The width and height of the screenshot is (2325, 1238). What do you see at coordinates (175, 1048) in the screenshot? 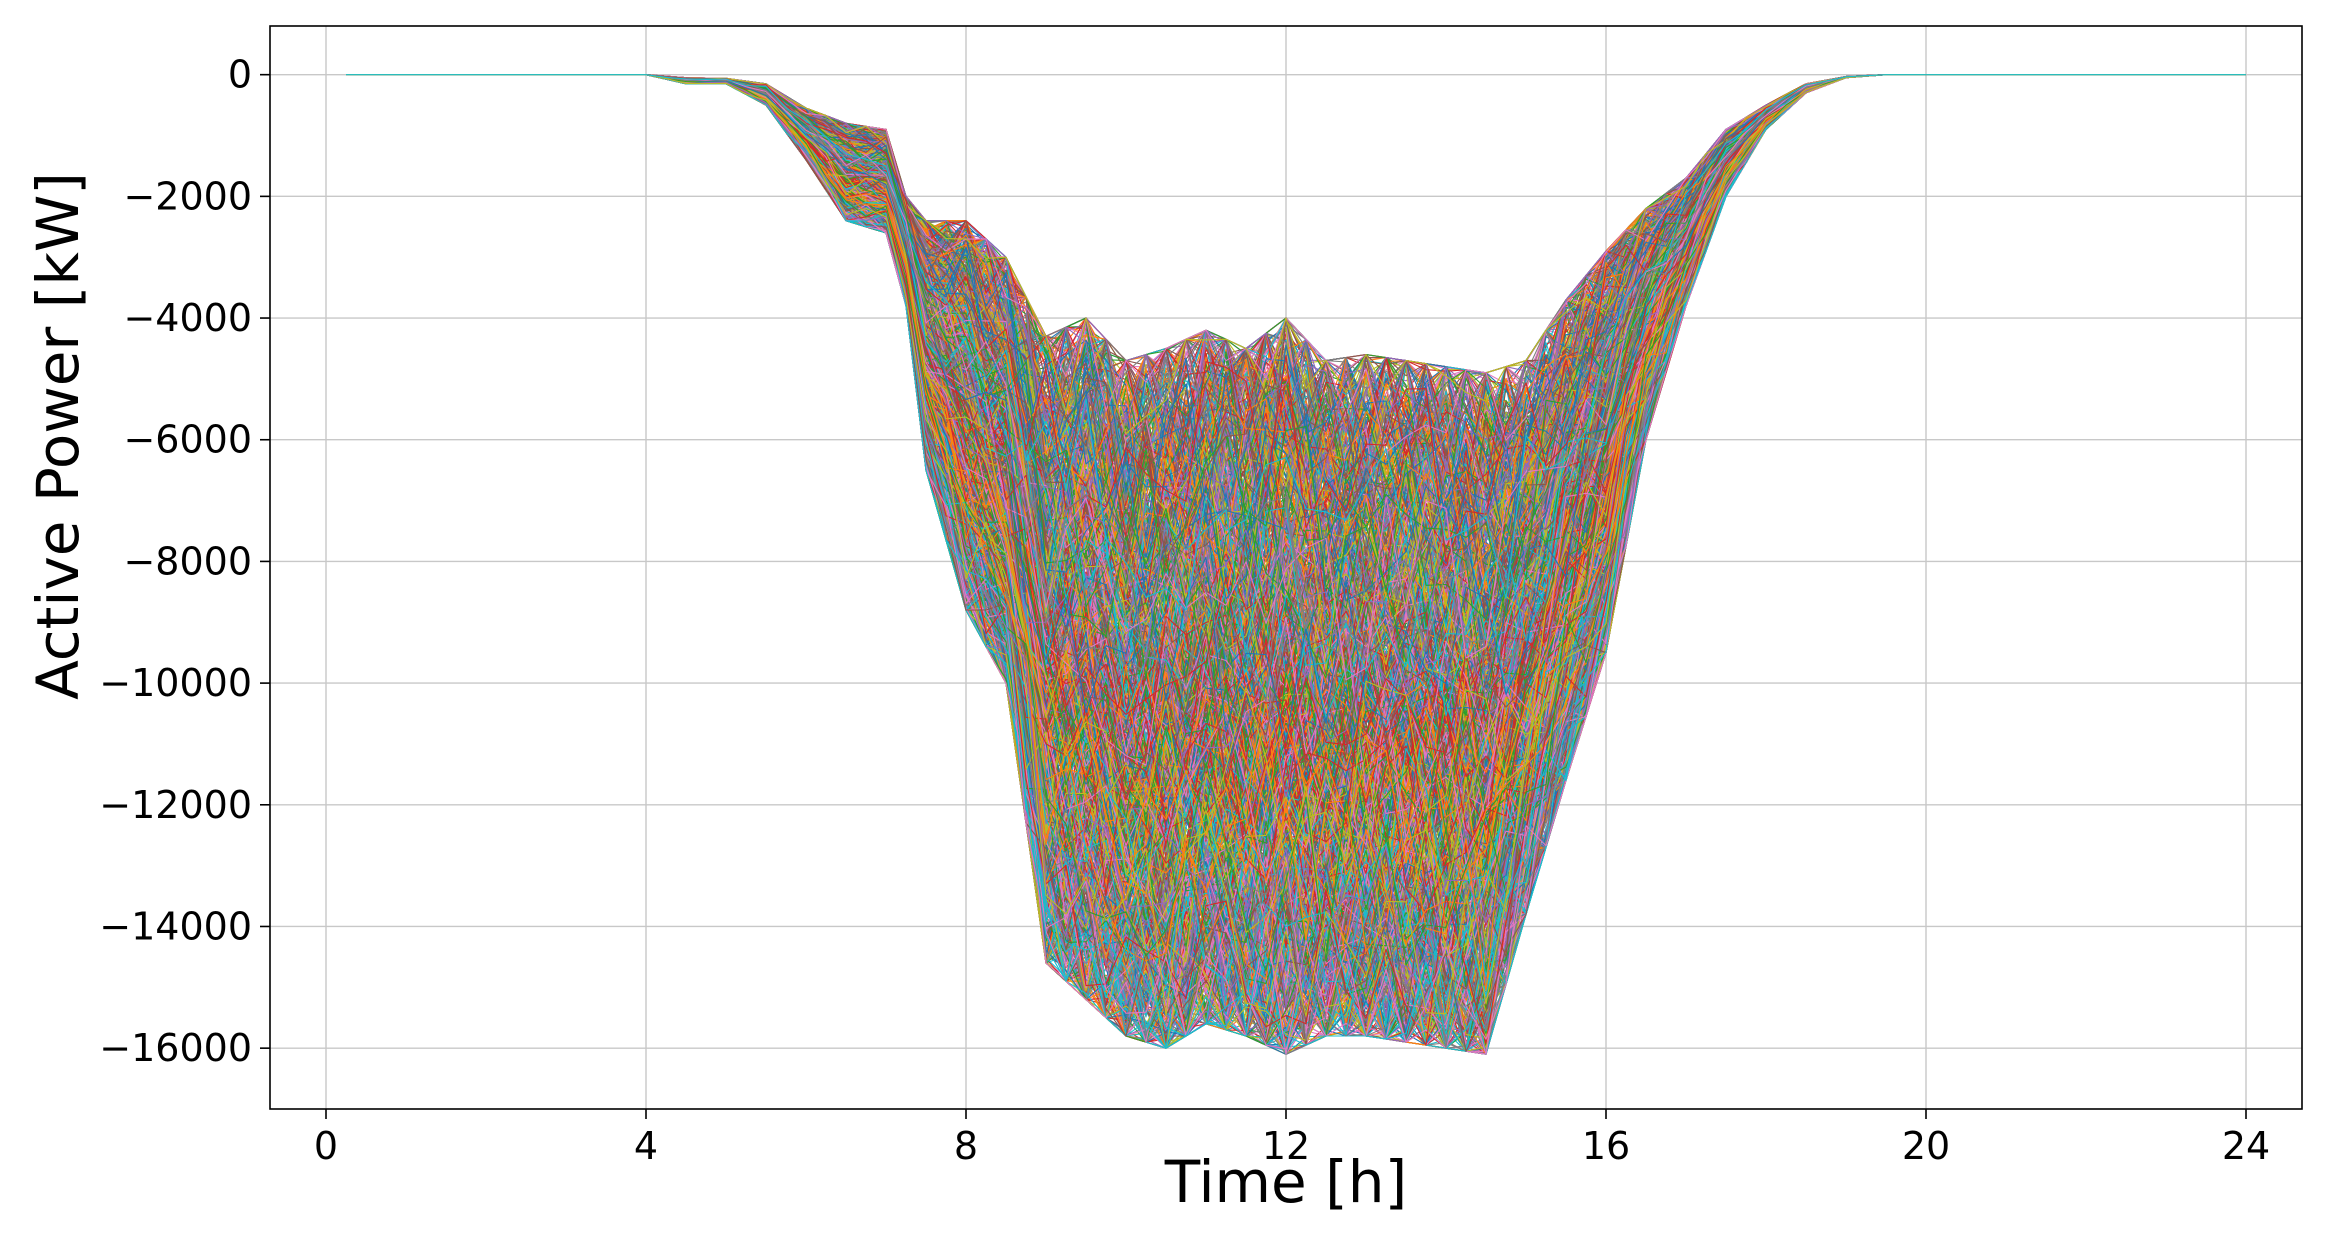
I see `y-tick-label: −16000` at bounding box center [175, 1048].